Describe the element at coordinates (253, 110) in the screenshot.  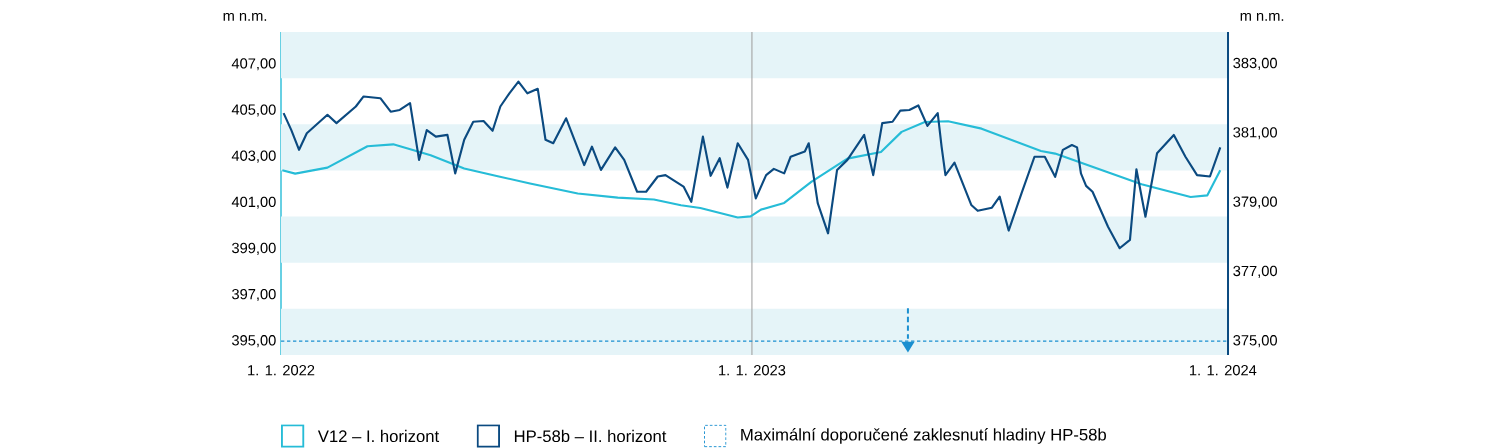
I see `y-tick-label: 405,00` at that location.